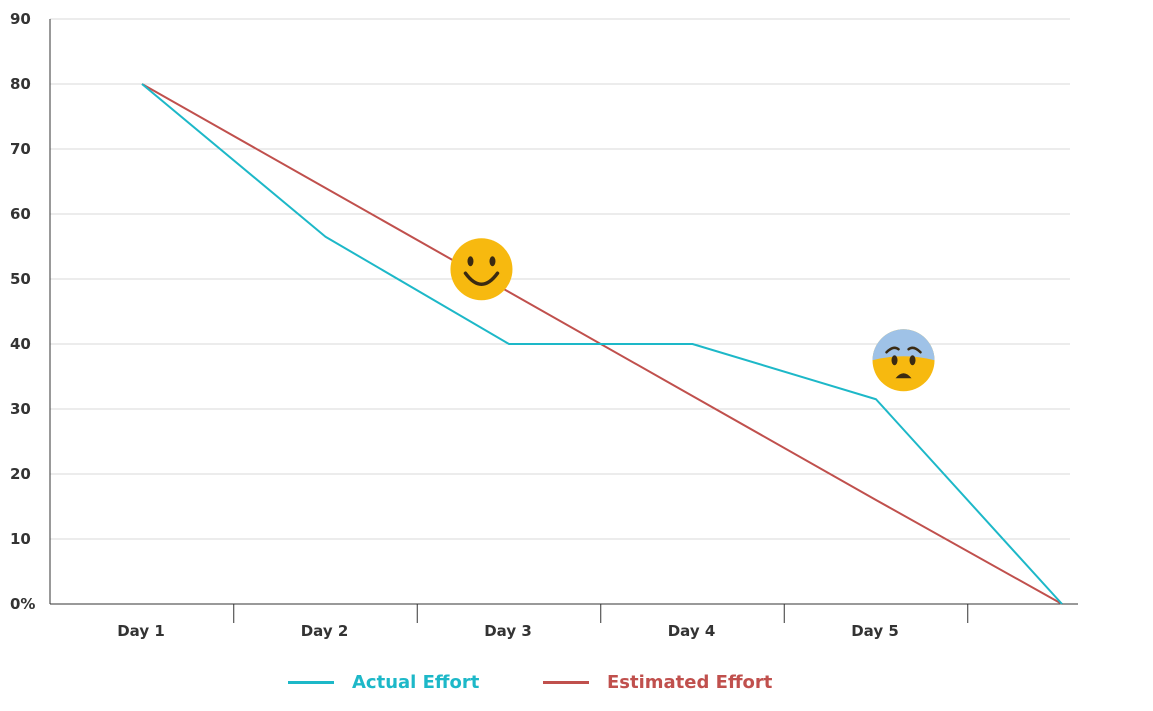 Image resolution: width=1153 pixels, height=711 pixels. I want to click on legend-item-actual: Actual Effort, so click(383, 682).